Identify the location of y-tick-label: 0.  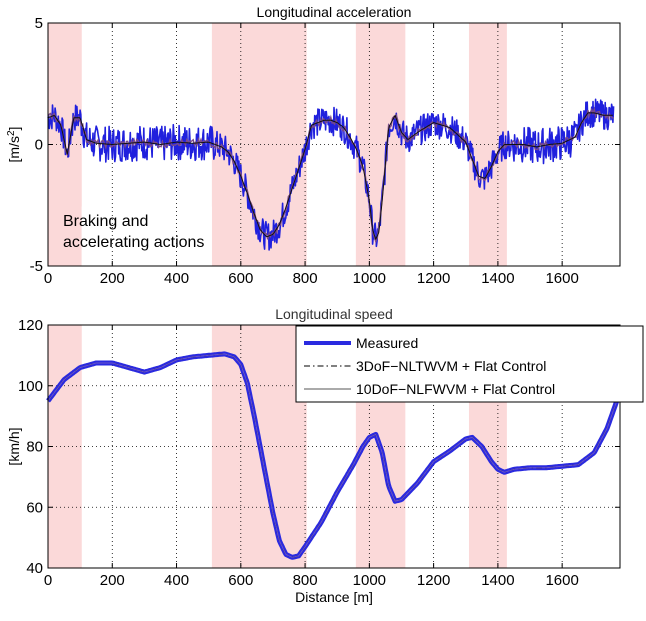
(39, 145).